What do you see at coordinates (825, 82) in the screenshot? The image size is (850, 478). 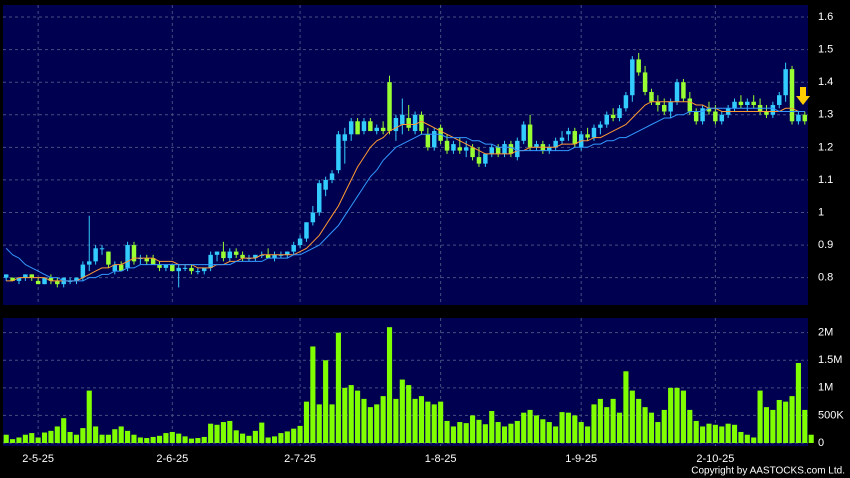 I see `y-tick-label: 1.4` at bounding box center [825, 82].